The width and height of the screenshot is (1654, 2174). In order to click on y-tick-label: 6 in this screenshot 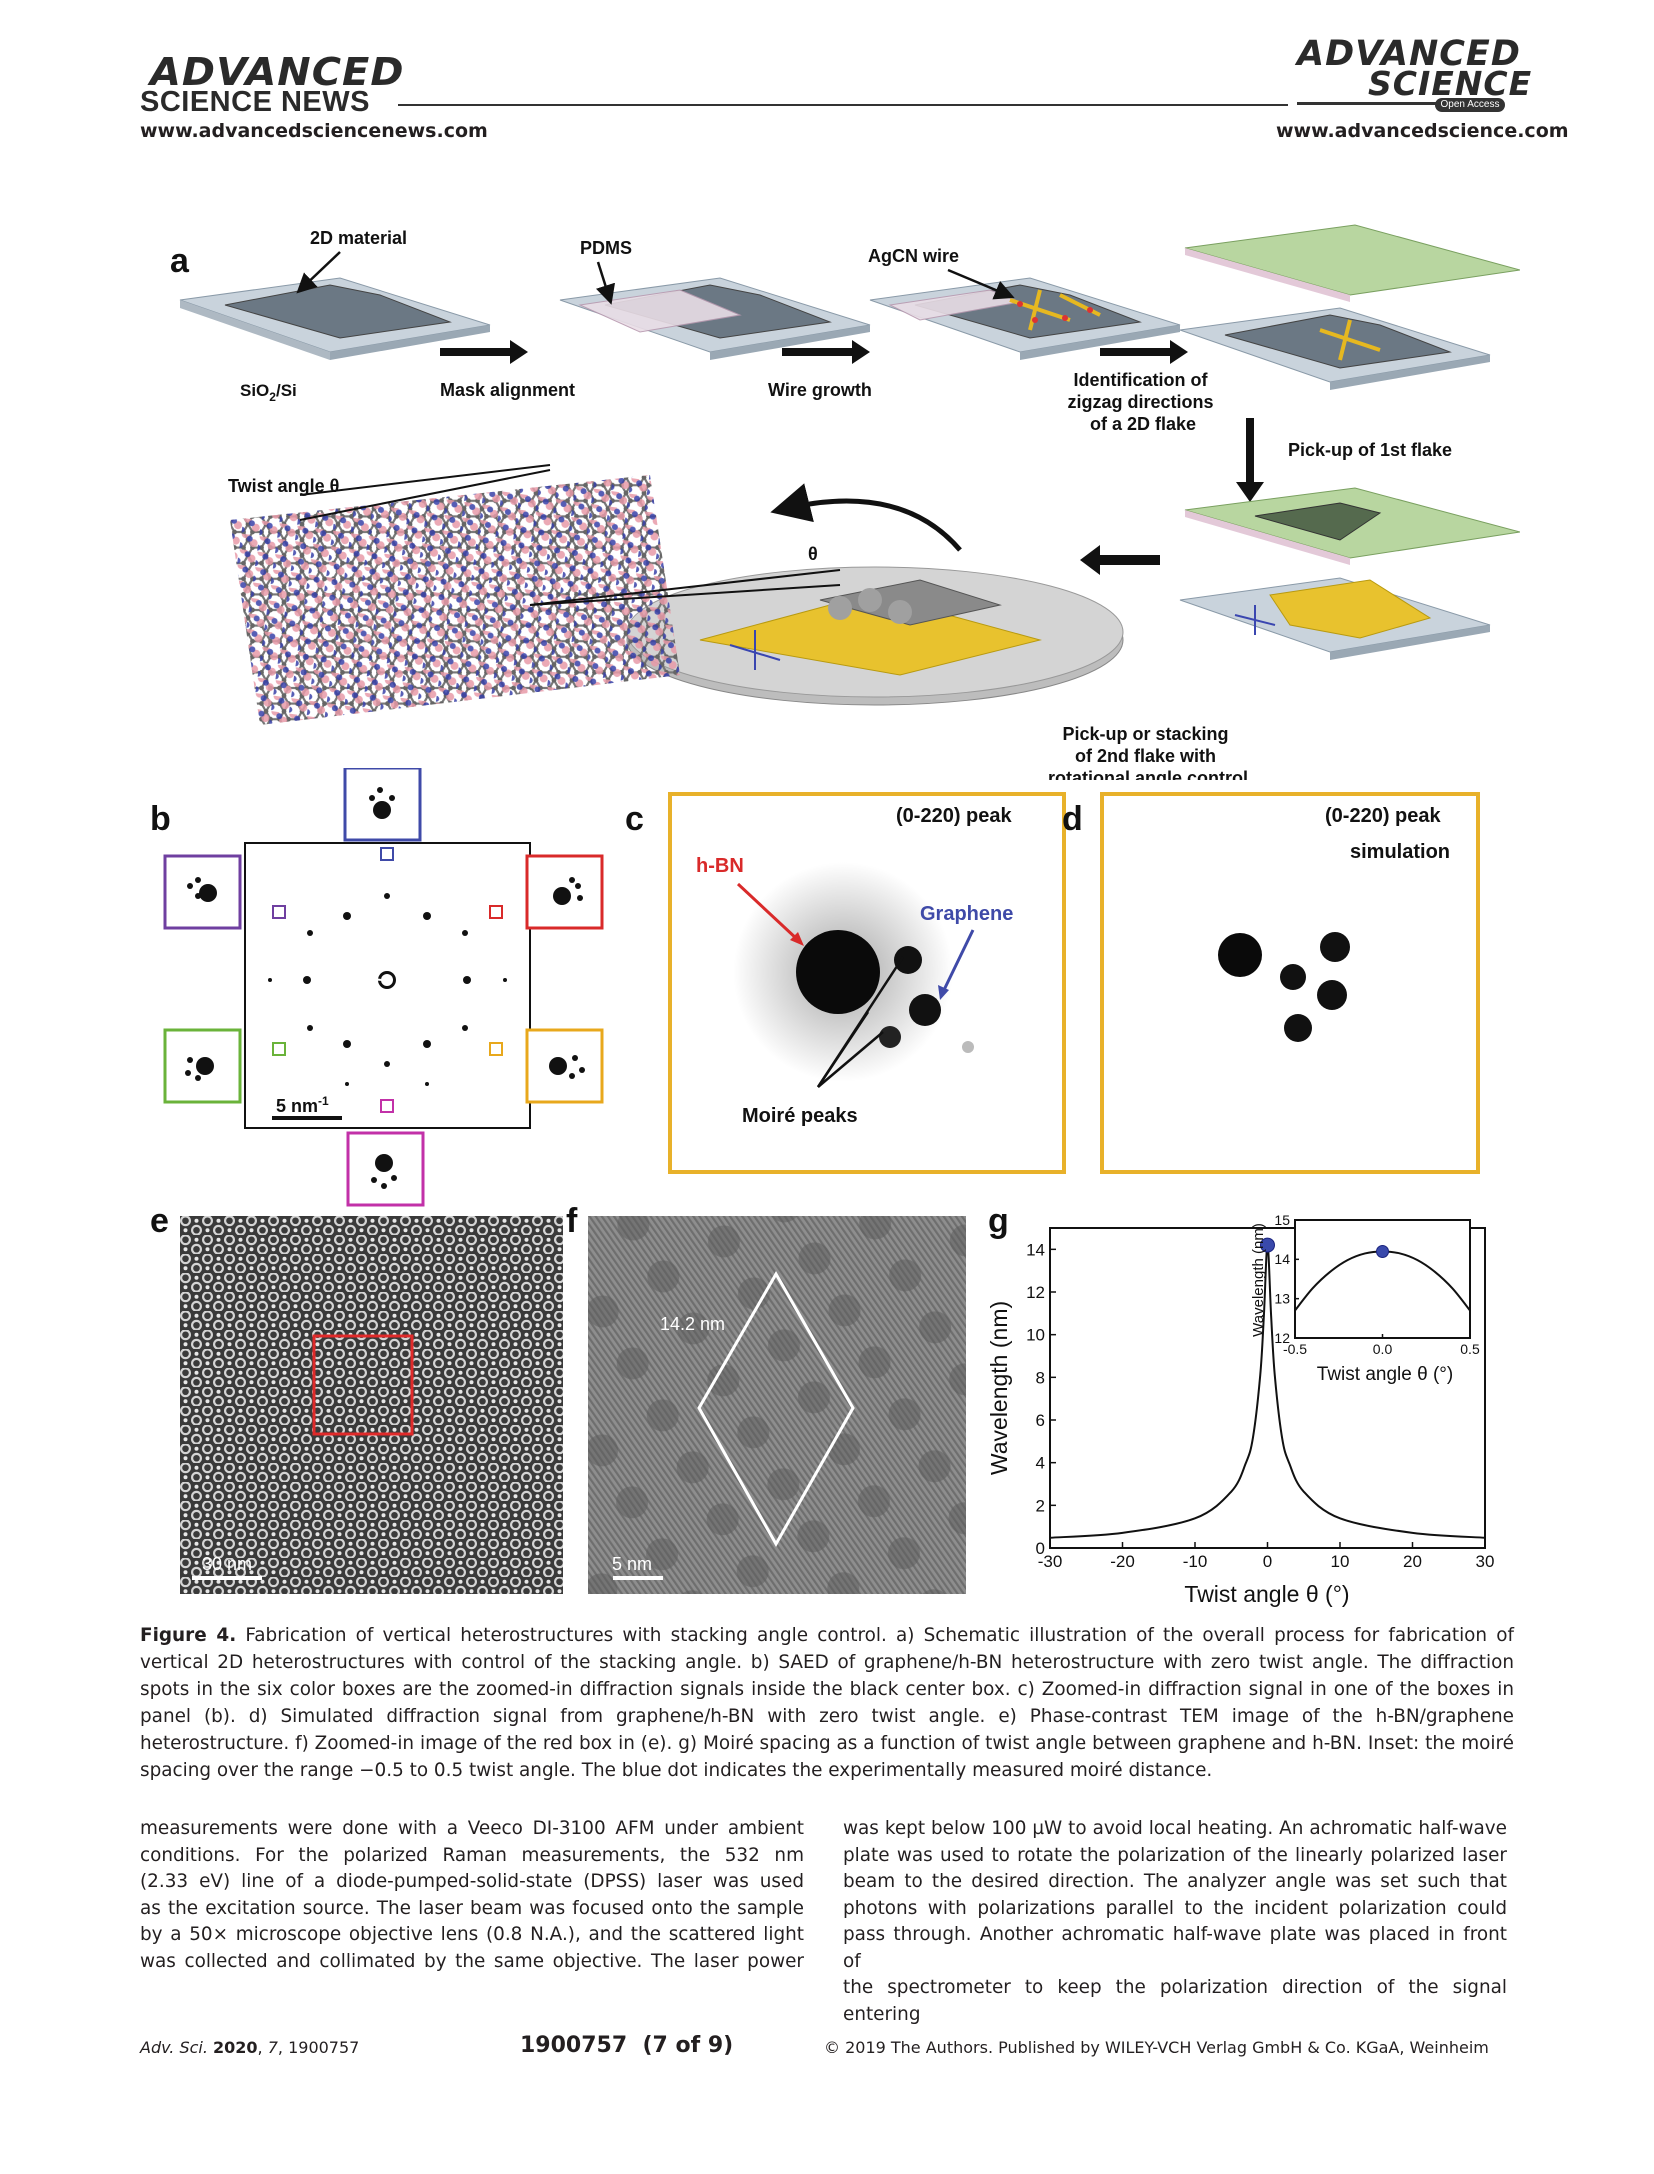, I will do `click(1040, 1420)`.